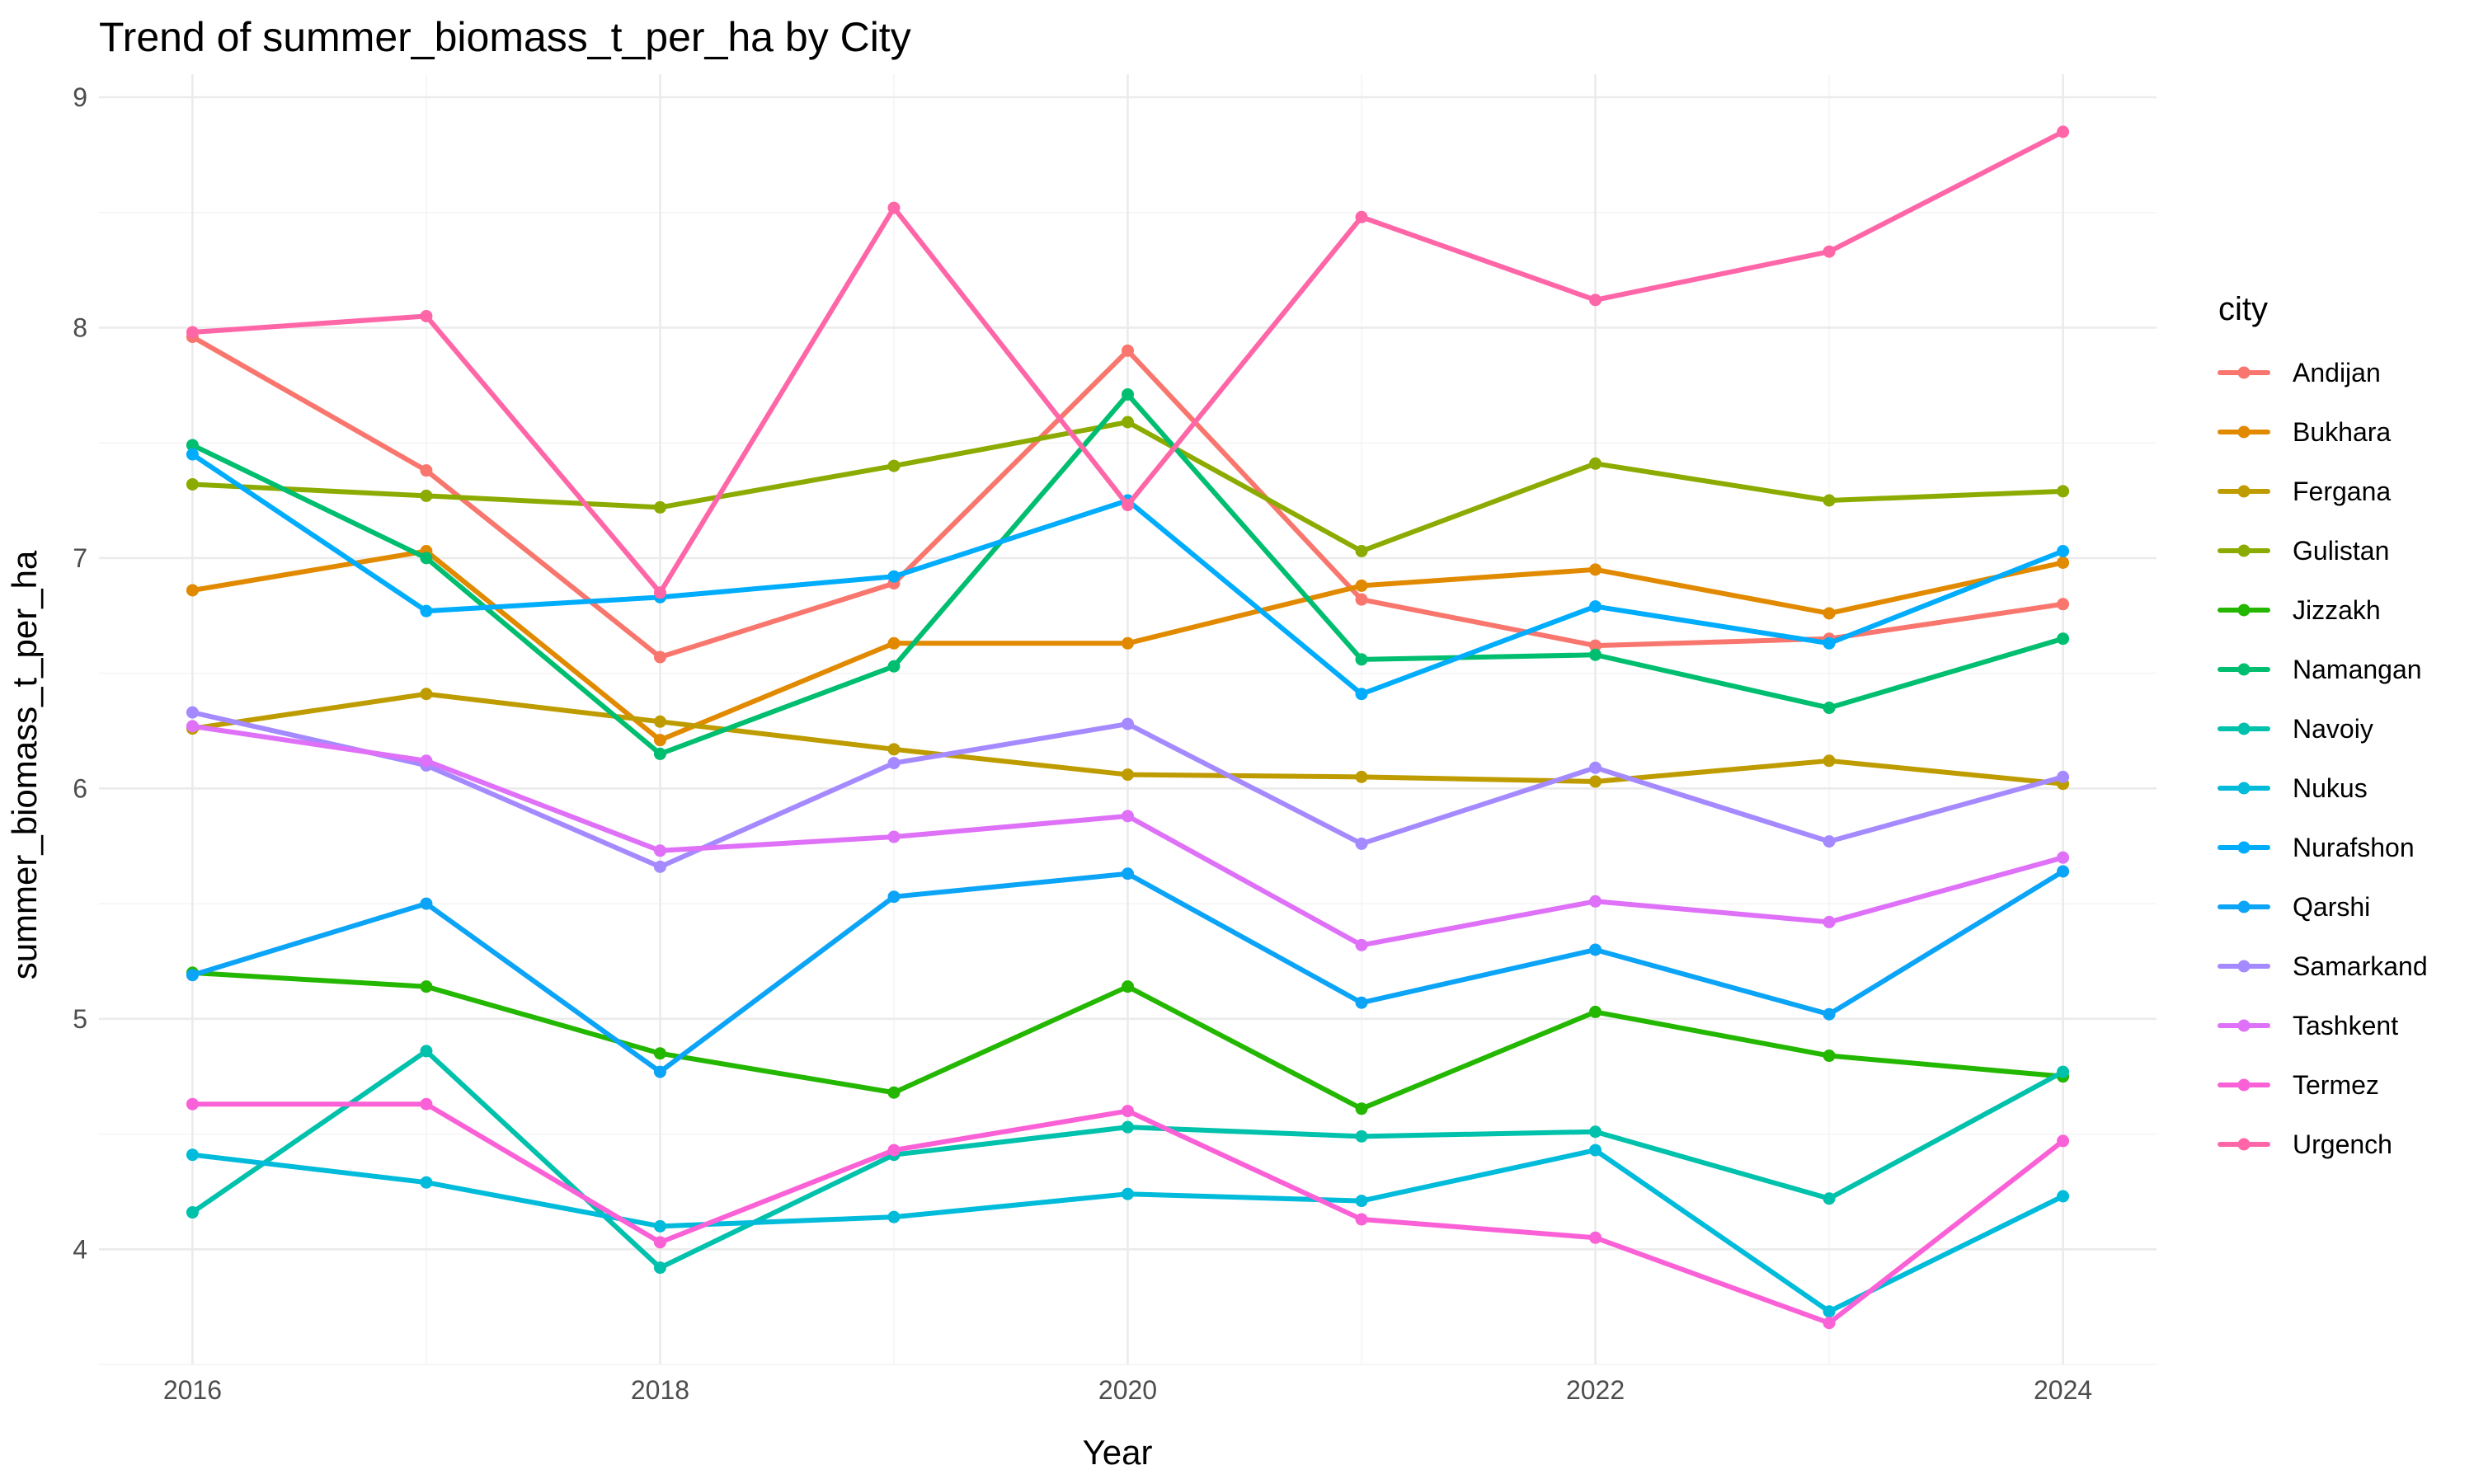 Image resolution: width=2474 pixels, height=1484 pixels. Describe the element at coordinates (2304, 491) in the screenshot. I see `legend-item-fergana: Fergana` at that location.